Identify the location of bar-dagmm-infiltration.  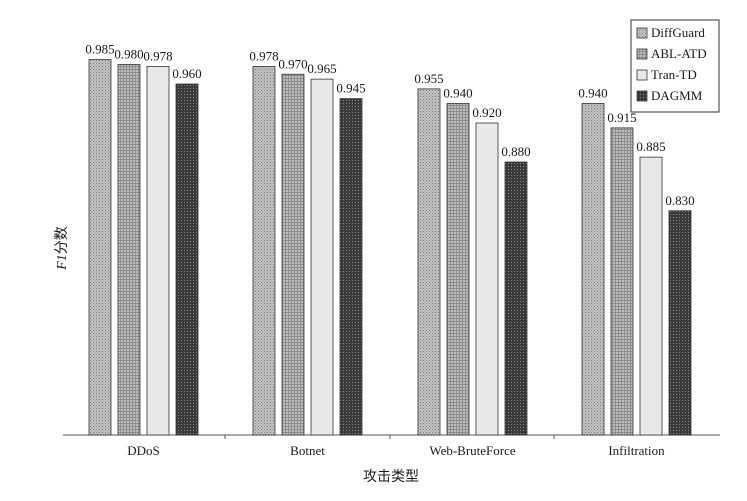
(680, 323).